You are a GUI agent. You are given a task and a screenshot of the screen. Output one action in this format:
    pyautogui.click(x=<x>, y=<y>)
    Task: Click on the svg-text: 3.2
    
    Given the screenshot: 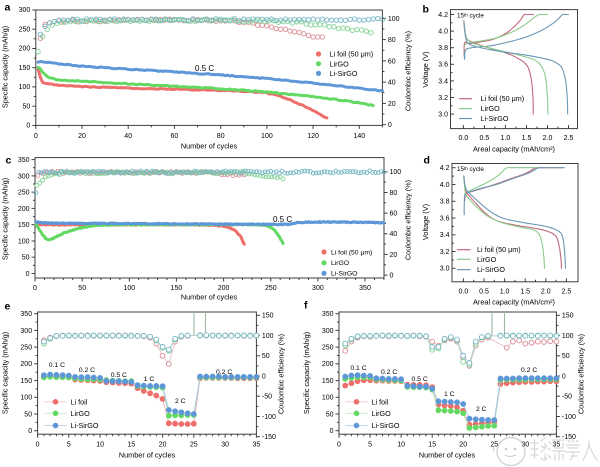 What is the action you would take?
    pyautogui.click(x=443, y=98)
    